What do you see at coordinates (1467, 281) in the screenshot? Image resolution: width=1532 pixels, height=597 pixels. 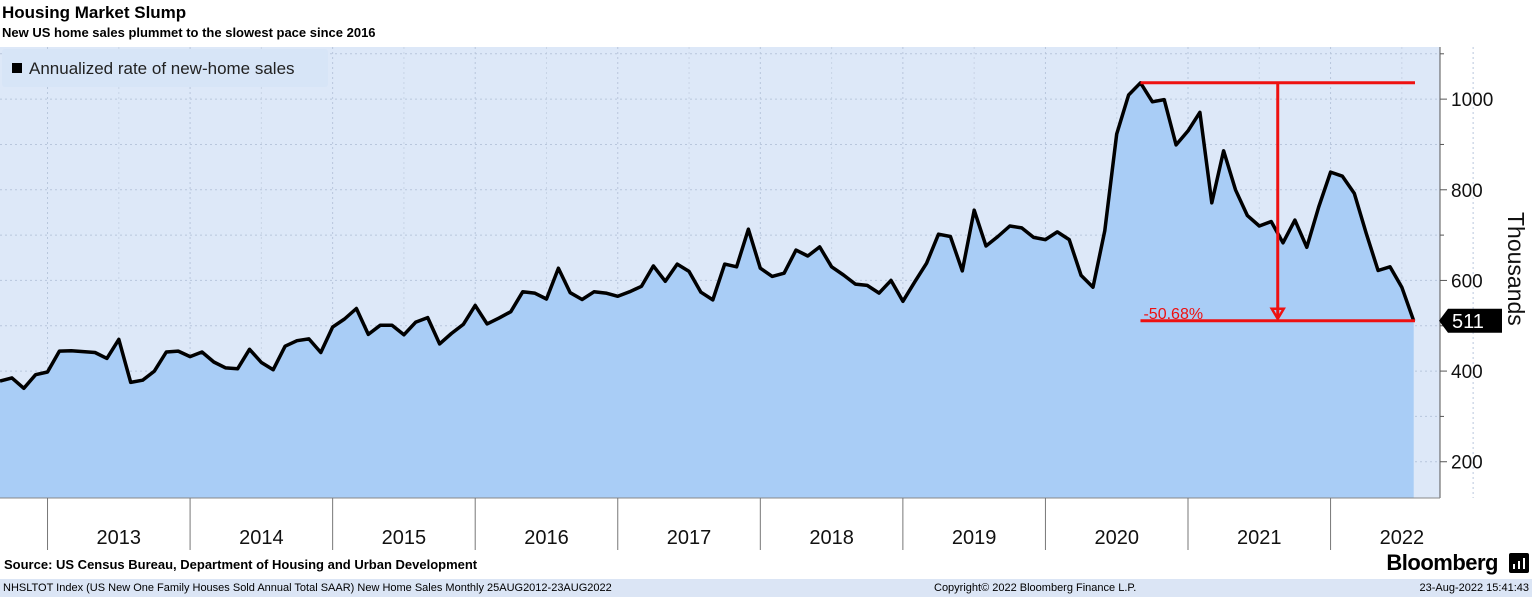 I see `y-tick-label: 600` at bounding box center [1467, 281].